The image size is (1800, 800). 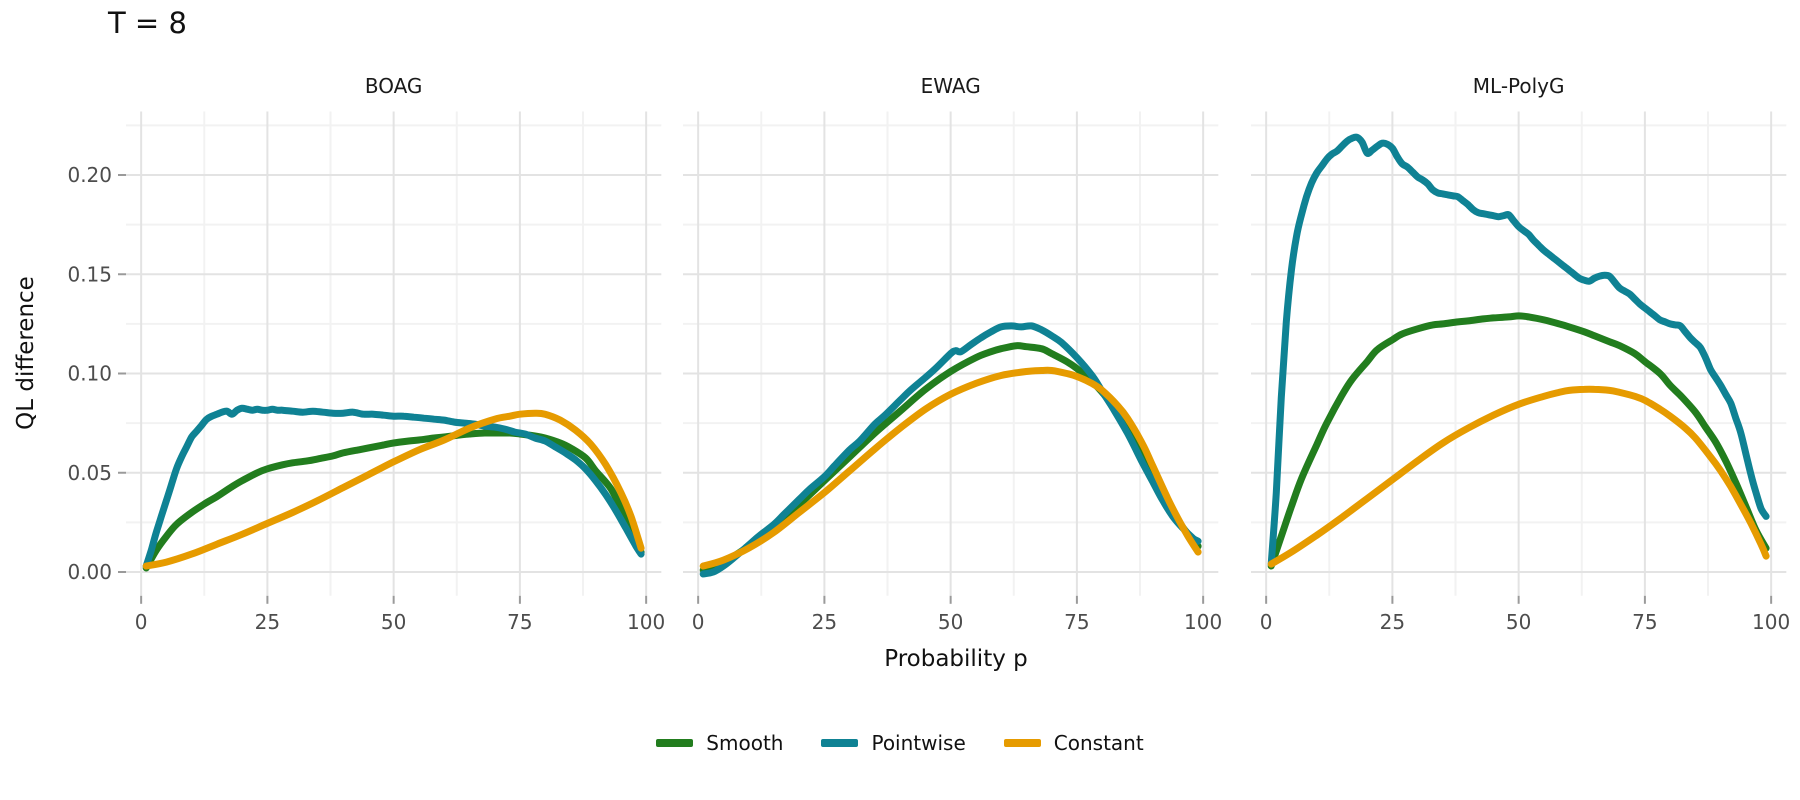 What do you see at coordinates (918, 743) in the screenshot?
I see `legend-label: Pointwise` at bounding box center [918, 743].